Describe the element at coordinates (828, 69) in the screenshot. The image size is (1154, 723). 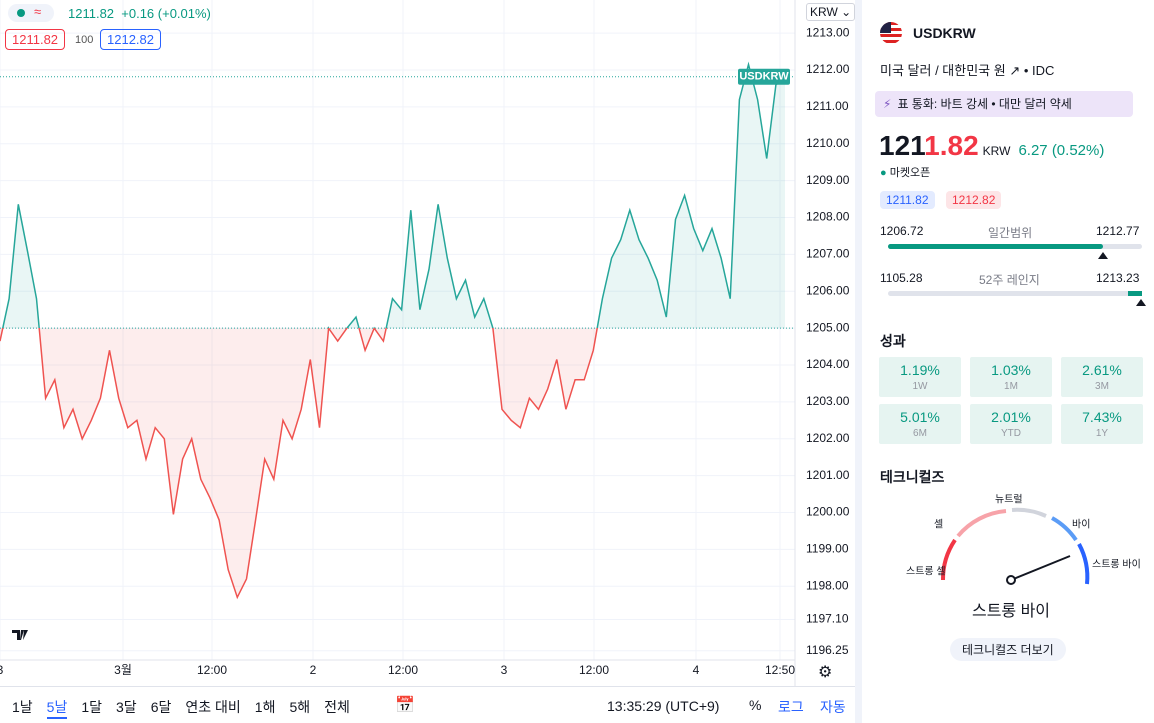
I see `y-tick-label: 1212.00` at that location.